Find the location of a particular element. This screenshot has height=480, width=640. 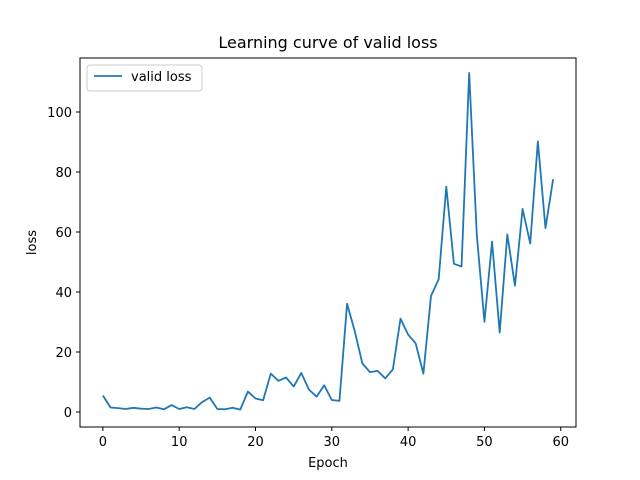

y-tick-label: 80 is located at coordinates (63, 173).